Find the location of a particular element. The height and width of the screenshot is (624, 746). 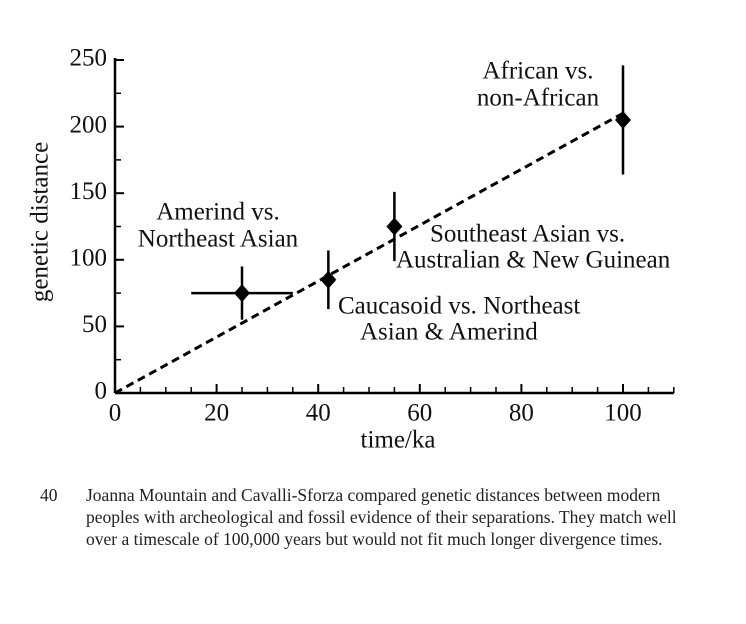

x-tick-label: 20 is located at coordinates (216, 413).